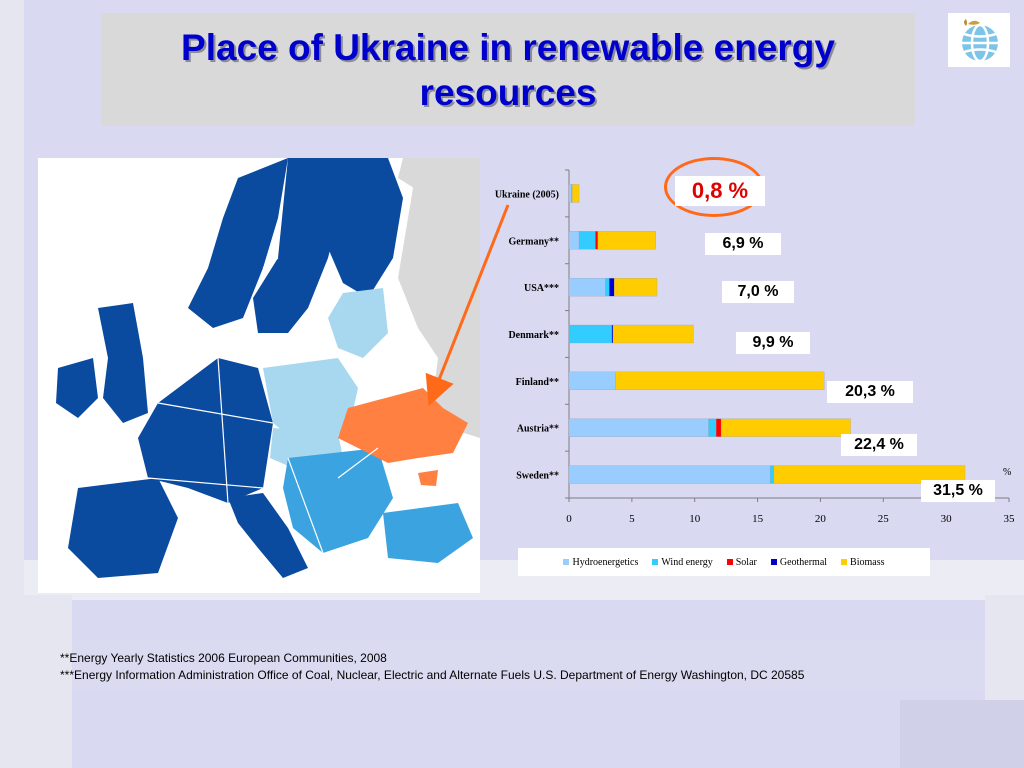  Describe the element at coordinates (365, 228) in the screenshot. I see `finland-region` at that location.